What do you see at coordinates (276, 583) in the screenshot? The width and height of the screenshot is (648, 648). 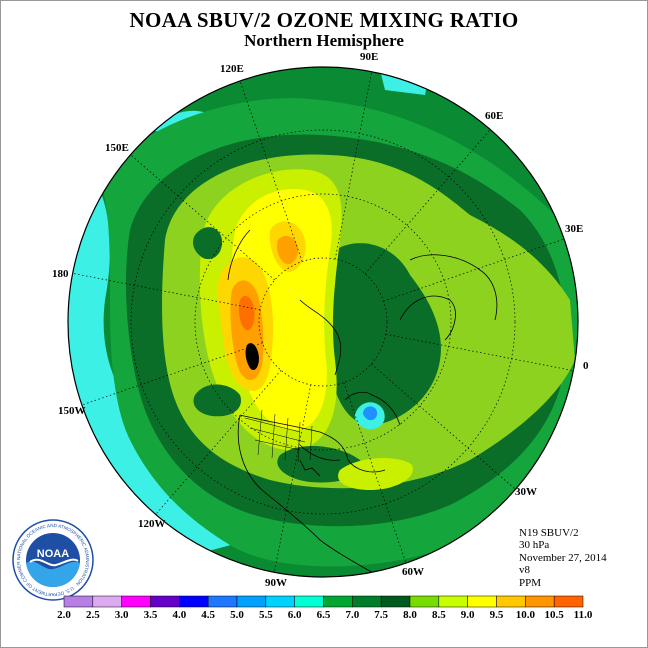 I see `lon-label-90w: 90W` at bounding box center [276, 583].